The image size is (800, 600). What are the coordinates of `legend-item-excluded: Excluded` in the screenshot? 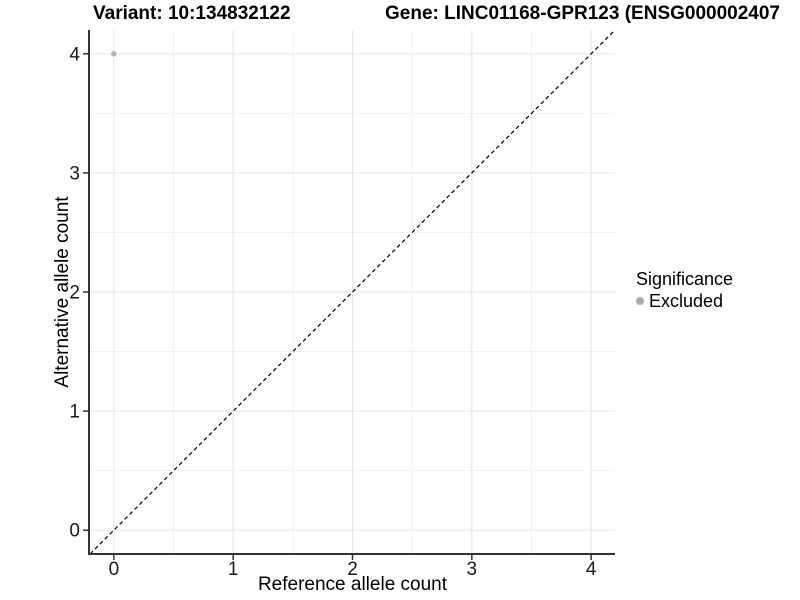 It's located at (684, 301).